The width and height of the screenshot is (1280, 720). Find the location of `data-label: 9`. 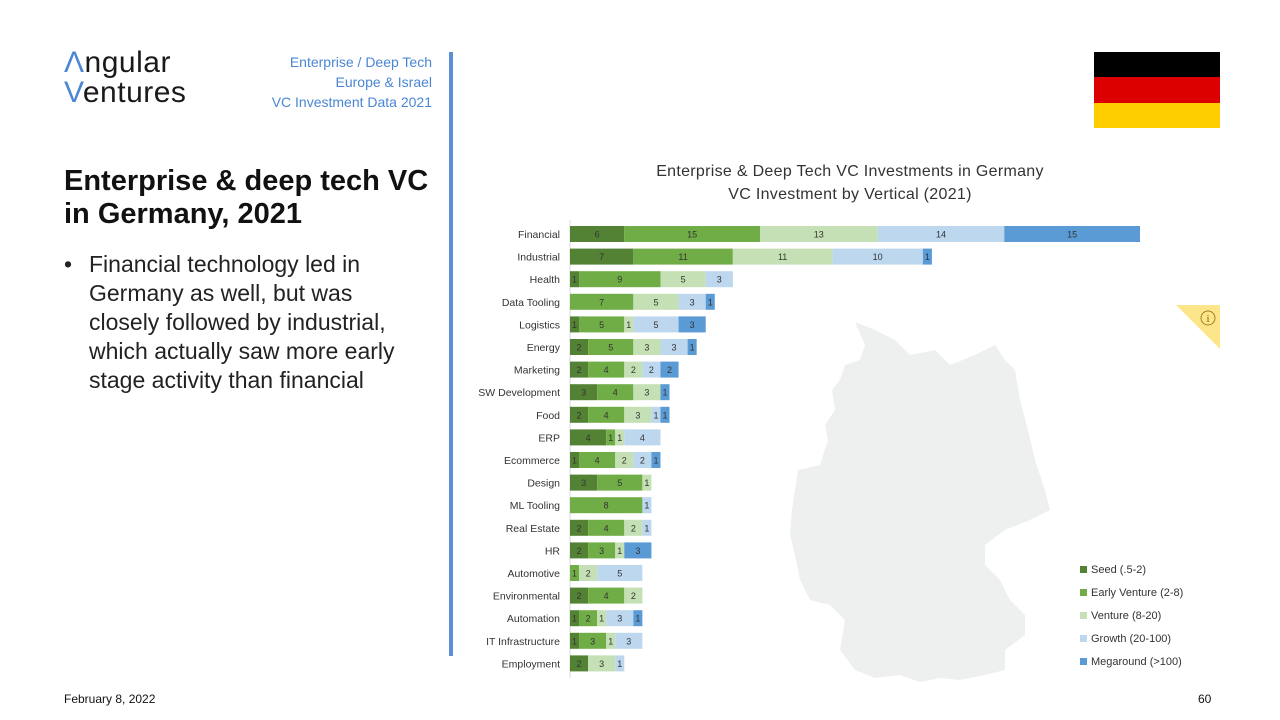

data-label: 9 is located at coordinates (619, 280).